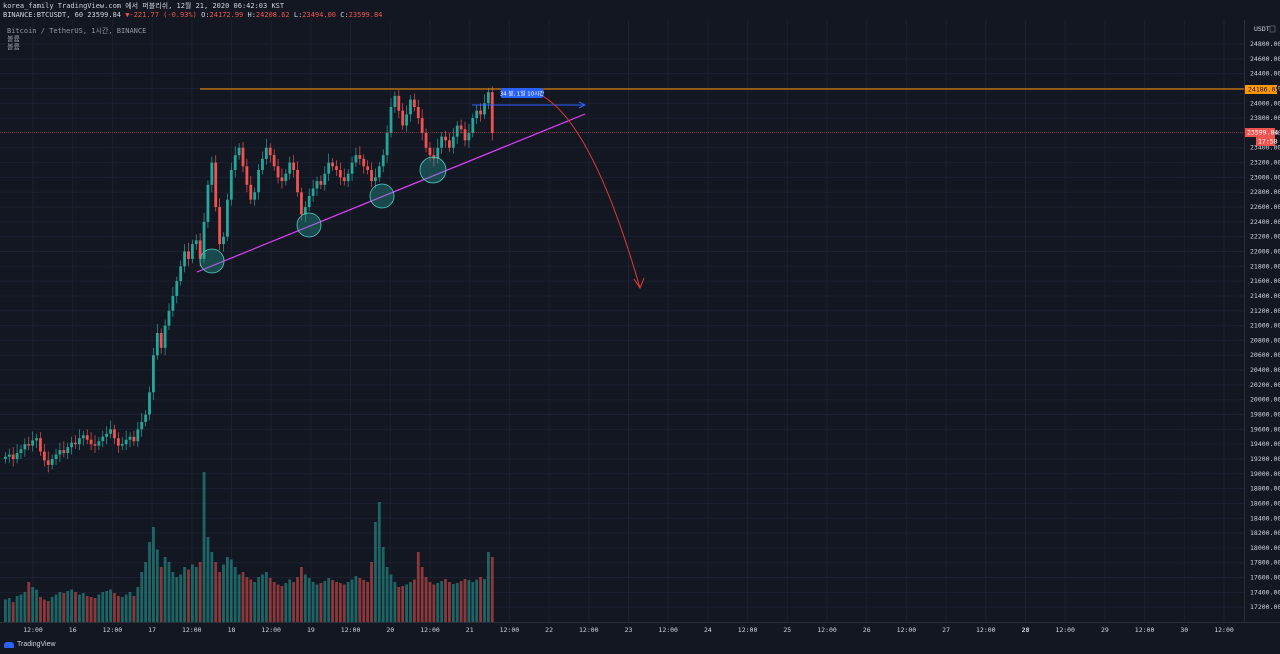 The image size is (1280, 654). I want to click on price-tick-label: 20600.00, so click(1265, 355).